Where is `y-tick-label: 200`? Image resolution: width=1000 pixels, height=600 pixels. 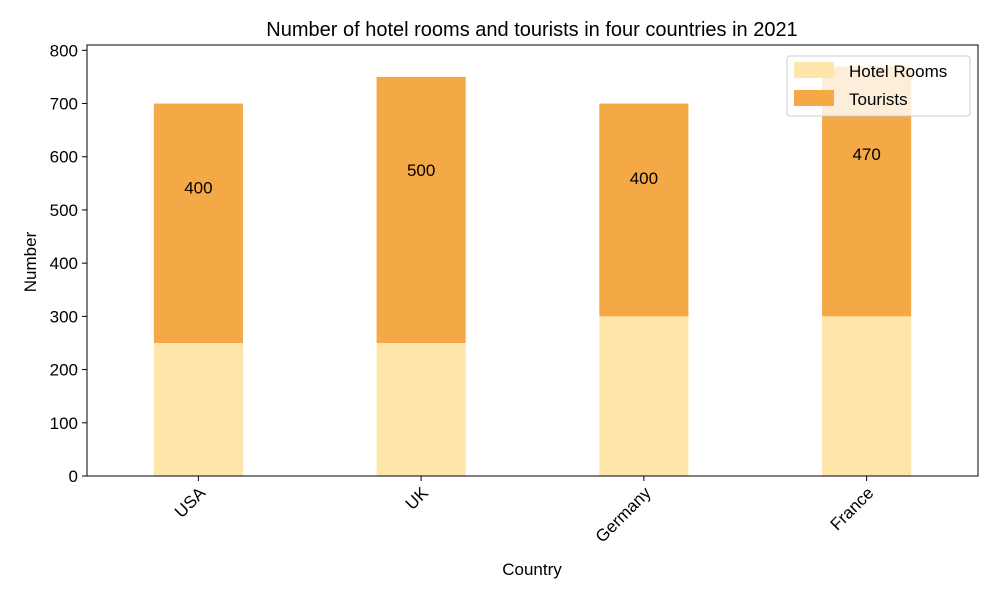
y-tick-label: 200 is located at coordinates (64, 370).